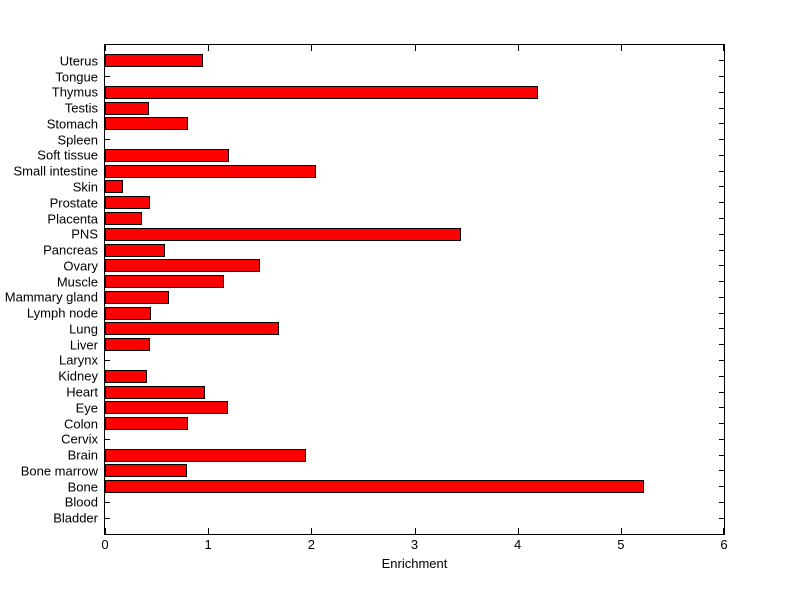 The width and height of the screenshot is (800, 599). What do you see at coordinates (76, 77) in the screenshot?
I see `y-tick-label: Tongue` at bounding box center [76, 77].